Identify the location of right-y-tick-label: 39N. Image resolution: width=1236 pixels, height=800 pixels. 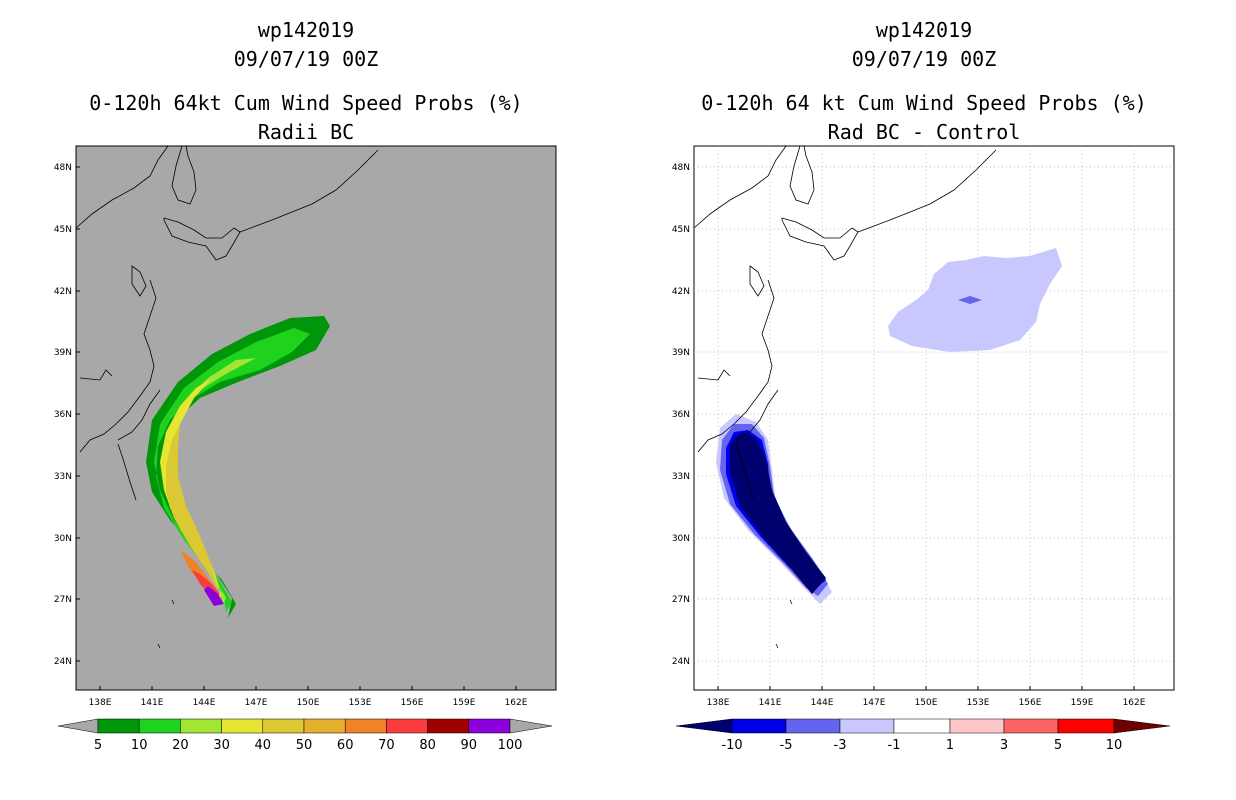
(681, 353).